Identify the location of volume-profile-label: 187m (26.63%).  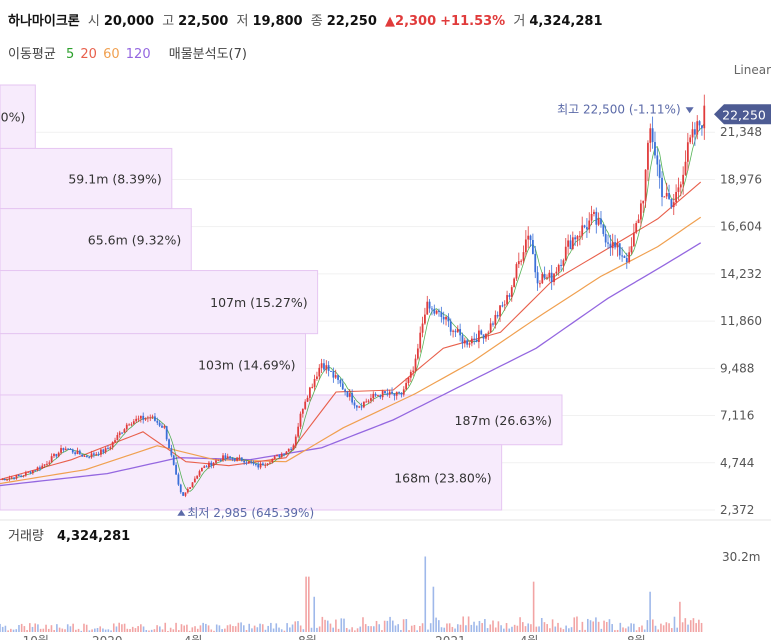
(503, 420).